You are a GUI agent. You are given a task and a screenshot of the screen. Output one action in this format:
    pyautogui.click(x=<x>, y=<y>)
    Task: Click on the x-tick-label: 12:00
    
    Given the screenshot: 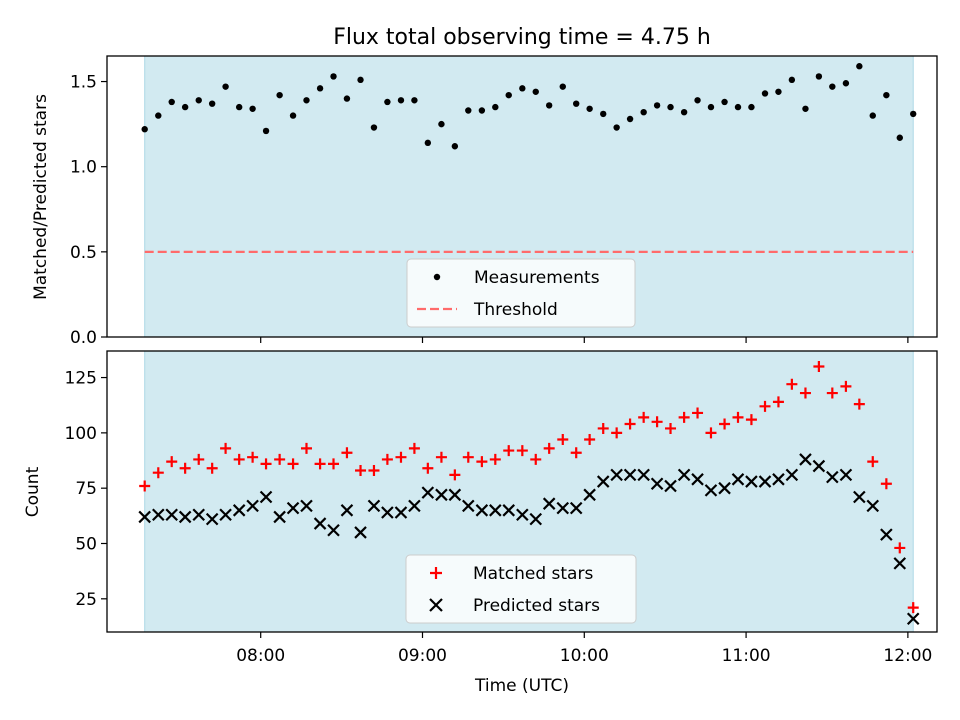 What is the action you would take?
    pyautogui.click(x=907, y=656)
    